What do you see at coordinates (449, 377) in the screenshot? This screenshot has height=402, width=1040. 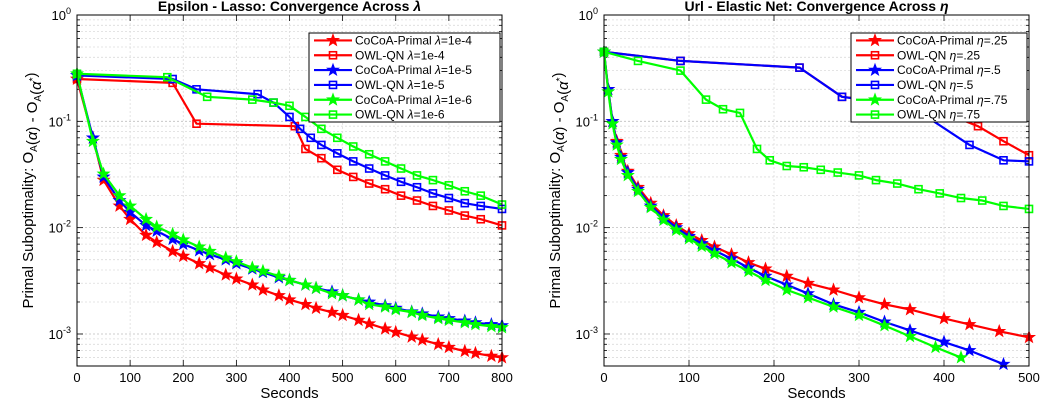 I see `x-tick-label: 700` at bounding box center [449, 377].